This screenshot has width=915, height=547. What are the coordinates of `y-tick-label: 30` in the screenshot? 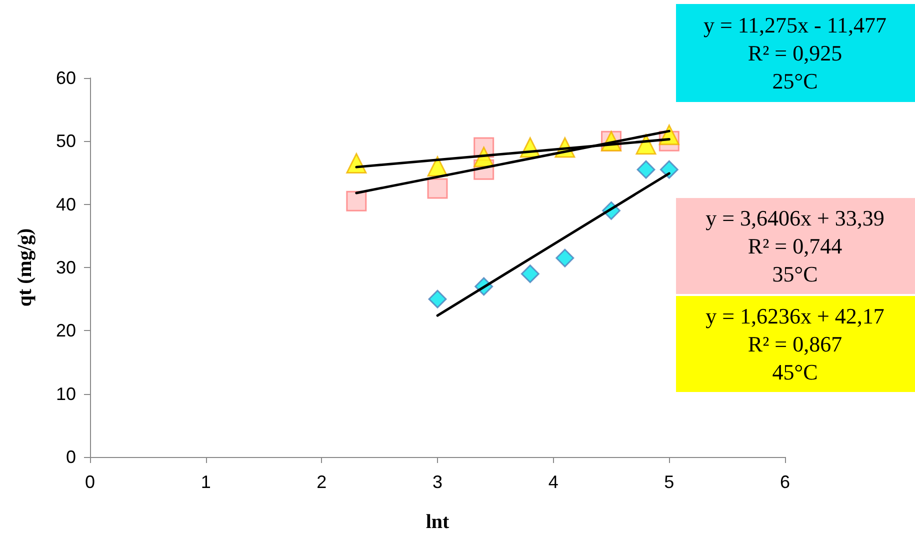 It's located at (66, 268).